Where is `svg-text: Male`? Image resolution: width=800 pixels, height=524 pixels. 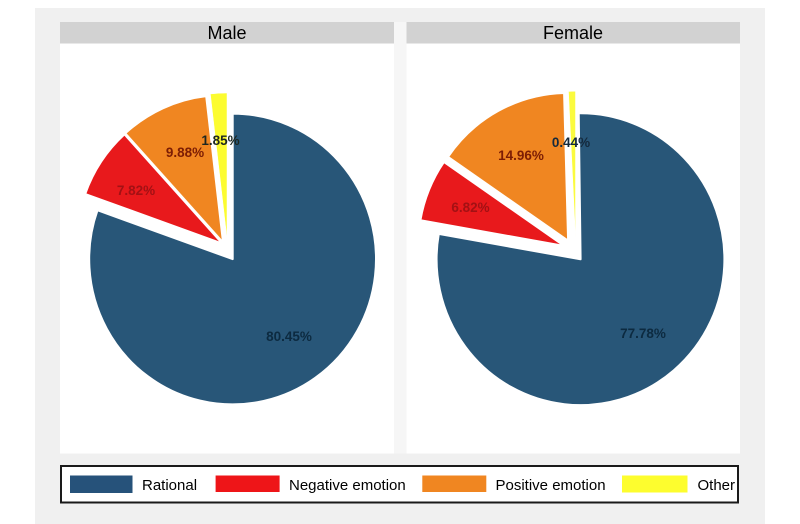
svg-text: Male is located at coordinates (226, 33).